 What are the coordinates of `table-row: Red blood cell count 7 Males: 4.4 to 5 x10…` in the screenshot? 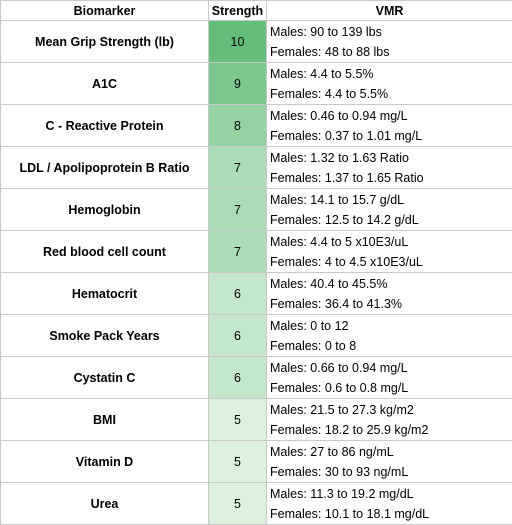 It's located at (256, 251).